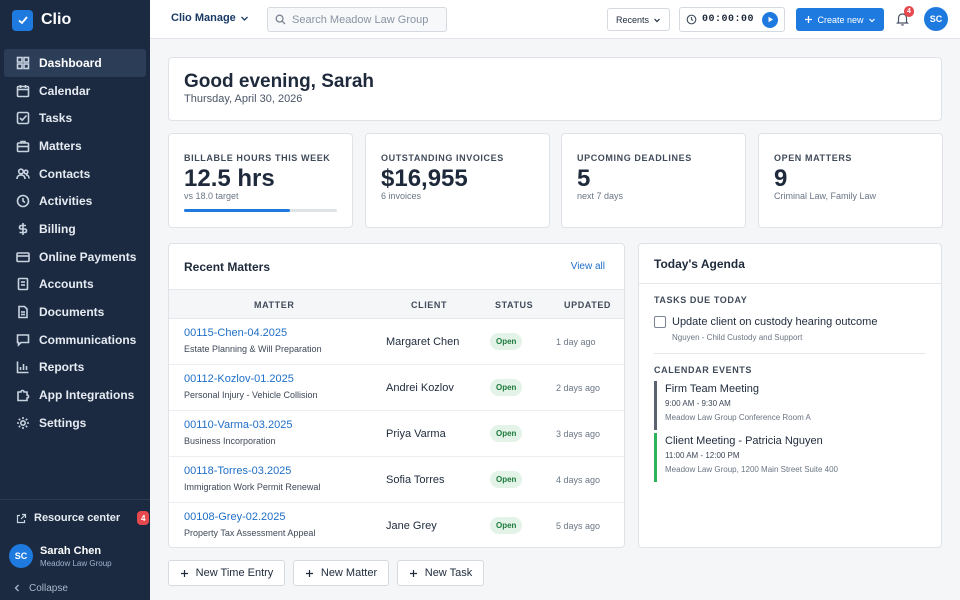  Describe the element at coordinates (578, 526) in the screenshot. I see `matter-updated: 5 days ago` at that location.